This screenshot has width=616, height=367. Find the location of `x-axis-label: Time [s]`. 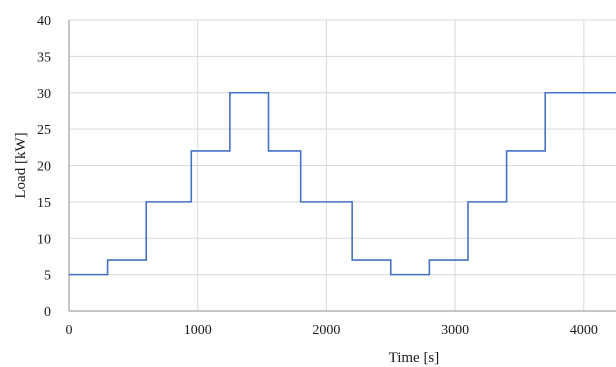

x-axis-label: Time [s] is located at coordinates (414, 358).